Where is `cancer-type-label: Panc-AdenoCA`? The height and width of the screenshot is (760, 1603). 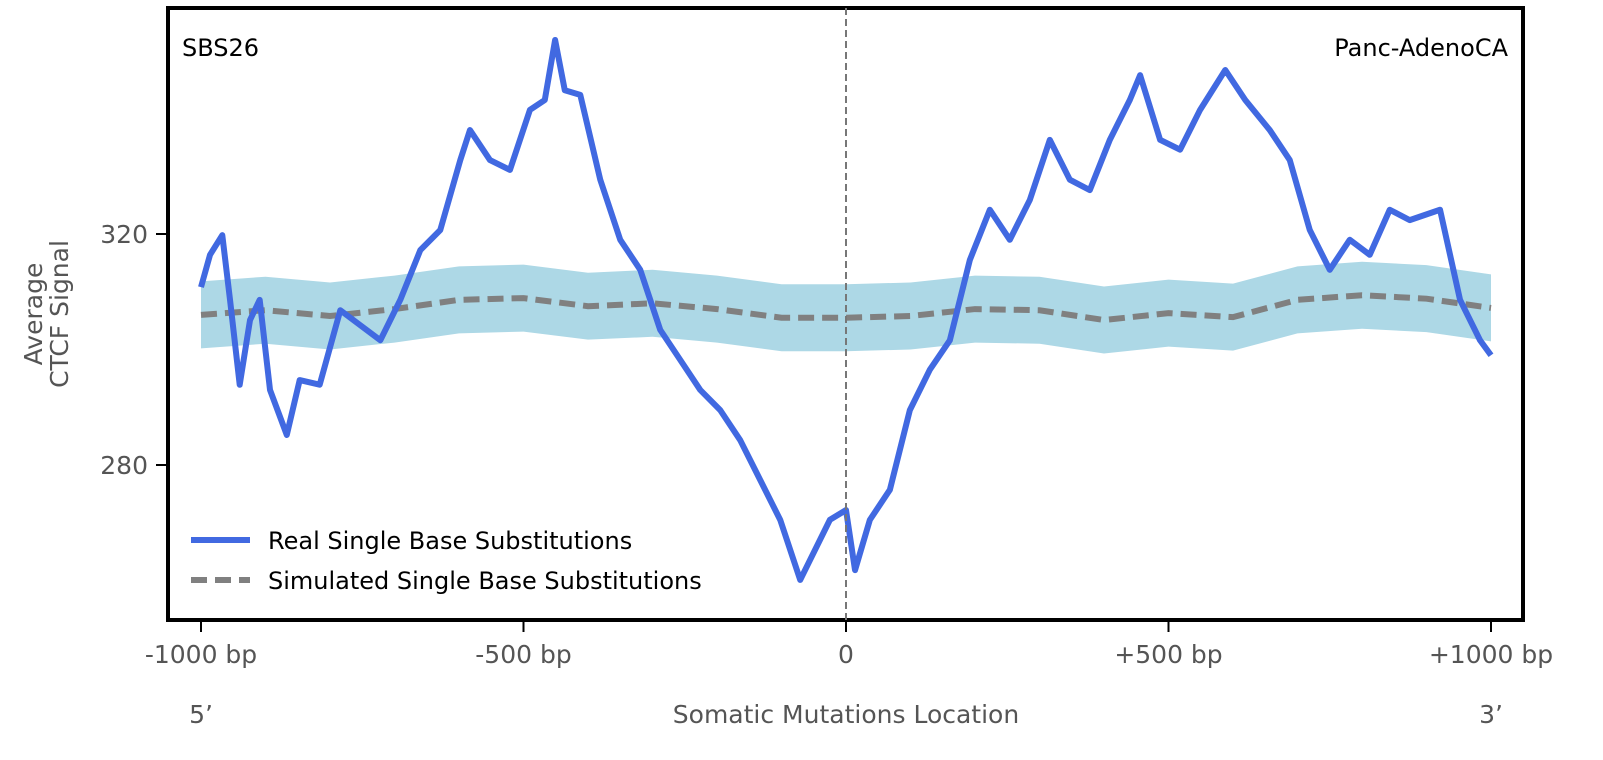
cancer-type-label: Panc-AdenoCA is located at coordinates (1421, 48).